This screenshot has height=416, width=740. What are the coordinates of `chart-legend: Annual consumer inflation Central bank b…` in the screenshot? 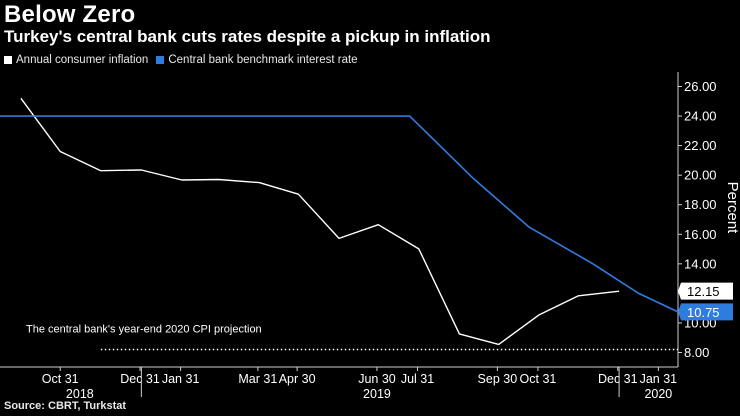 It's located at (185, 60).